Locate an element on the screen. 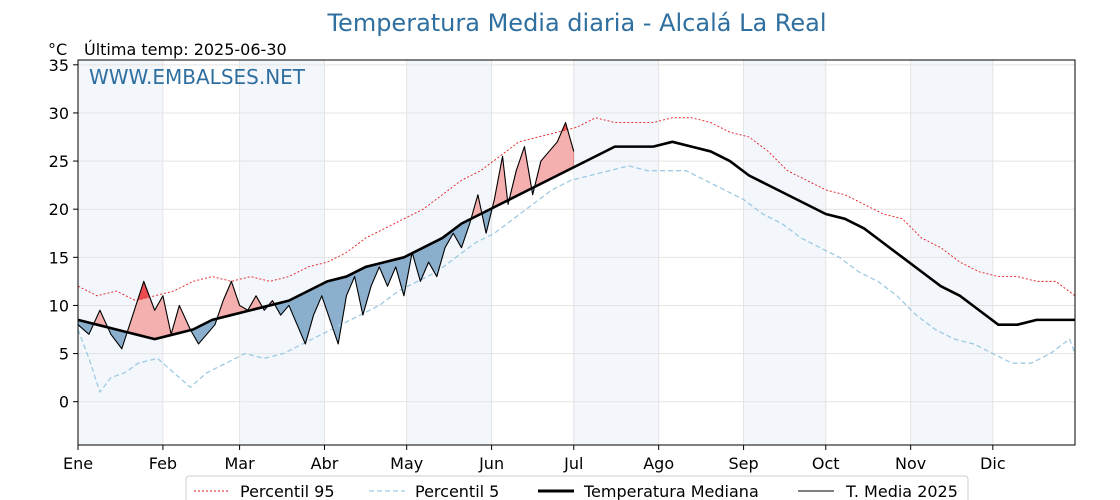 Image resolution: width=1120 pixels, height=500 pixels. y-tick-label: 15 is located at coordinates (59, 257).